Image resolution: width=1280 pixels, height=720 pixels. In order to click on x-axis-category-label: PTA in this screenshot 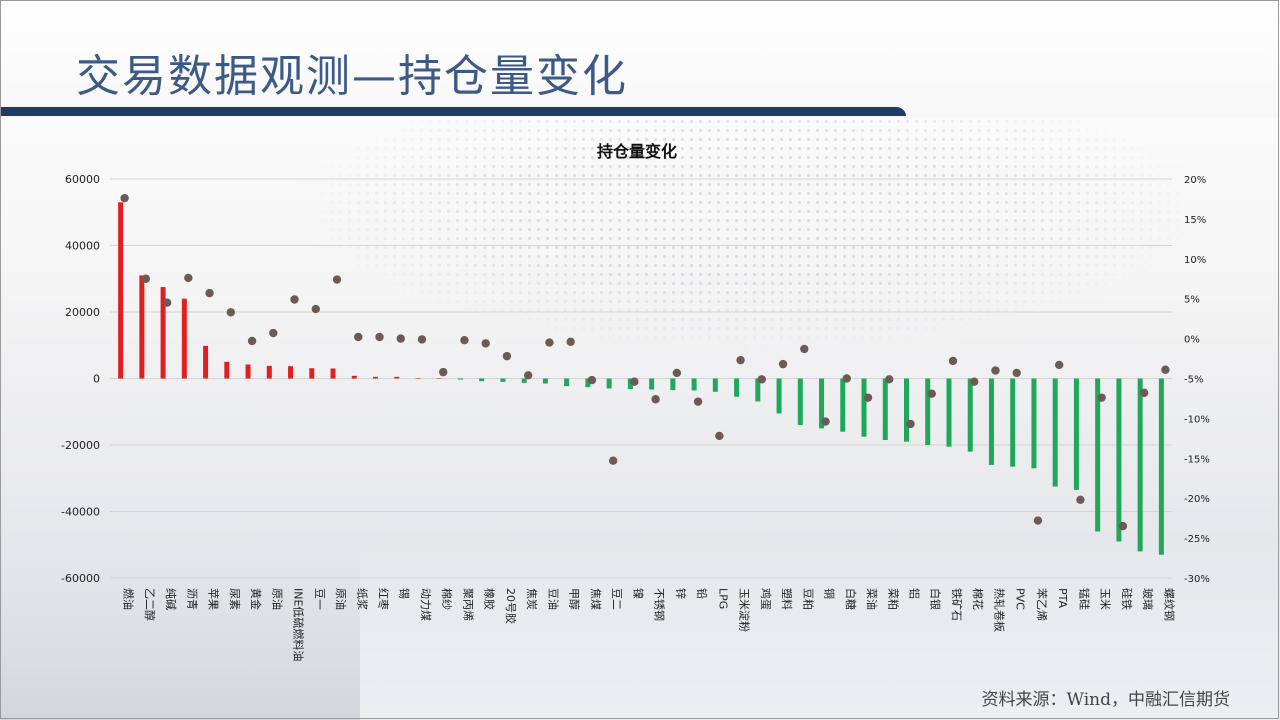, I will do `click(1062, 598)`.